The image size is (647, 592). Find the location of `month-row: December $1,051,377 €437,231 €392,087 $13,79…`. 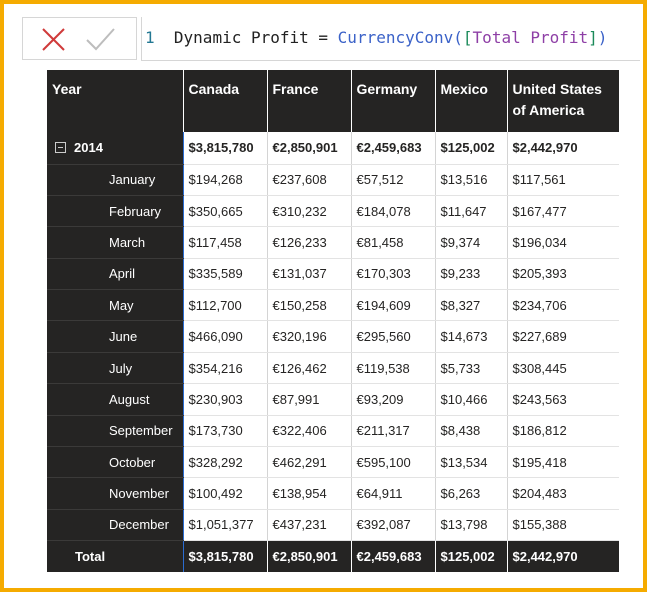

month-row: December $1,051,377 €437,231 €392,087 $13,79… is located at coordinates (333, 525).